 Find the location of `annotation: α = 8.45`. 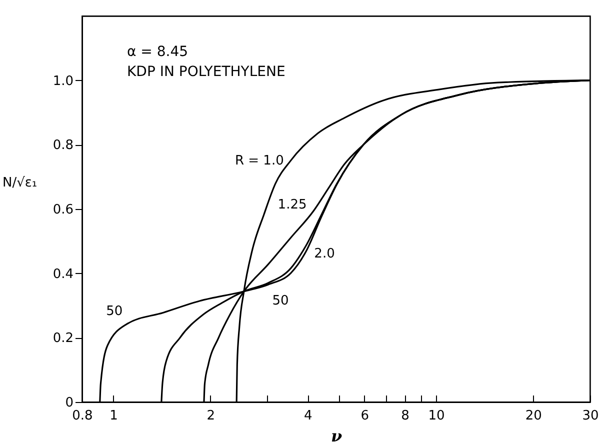

annotation: α = 8.45 is located at coordinates (157, 52).